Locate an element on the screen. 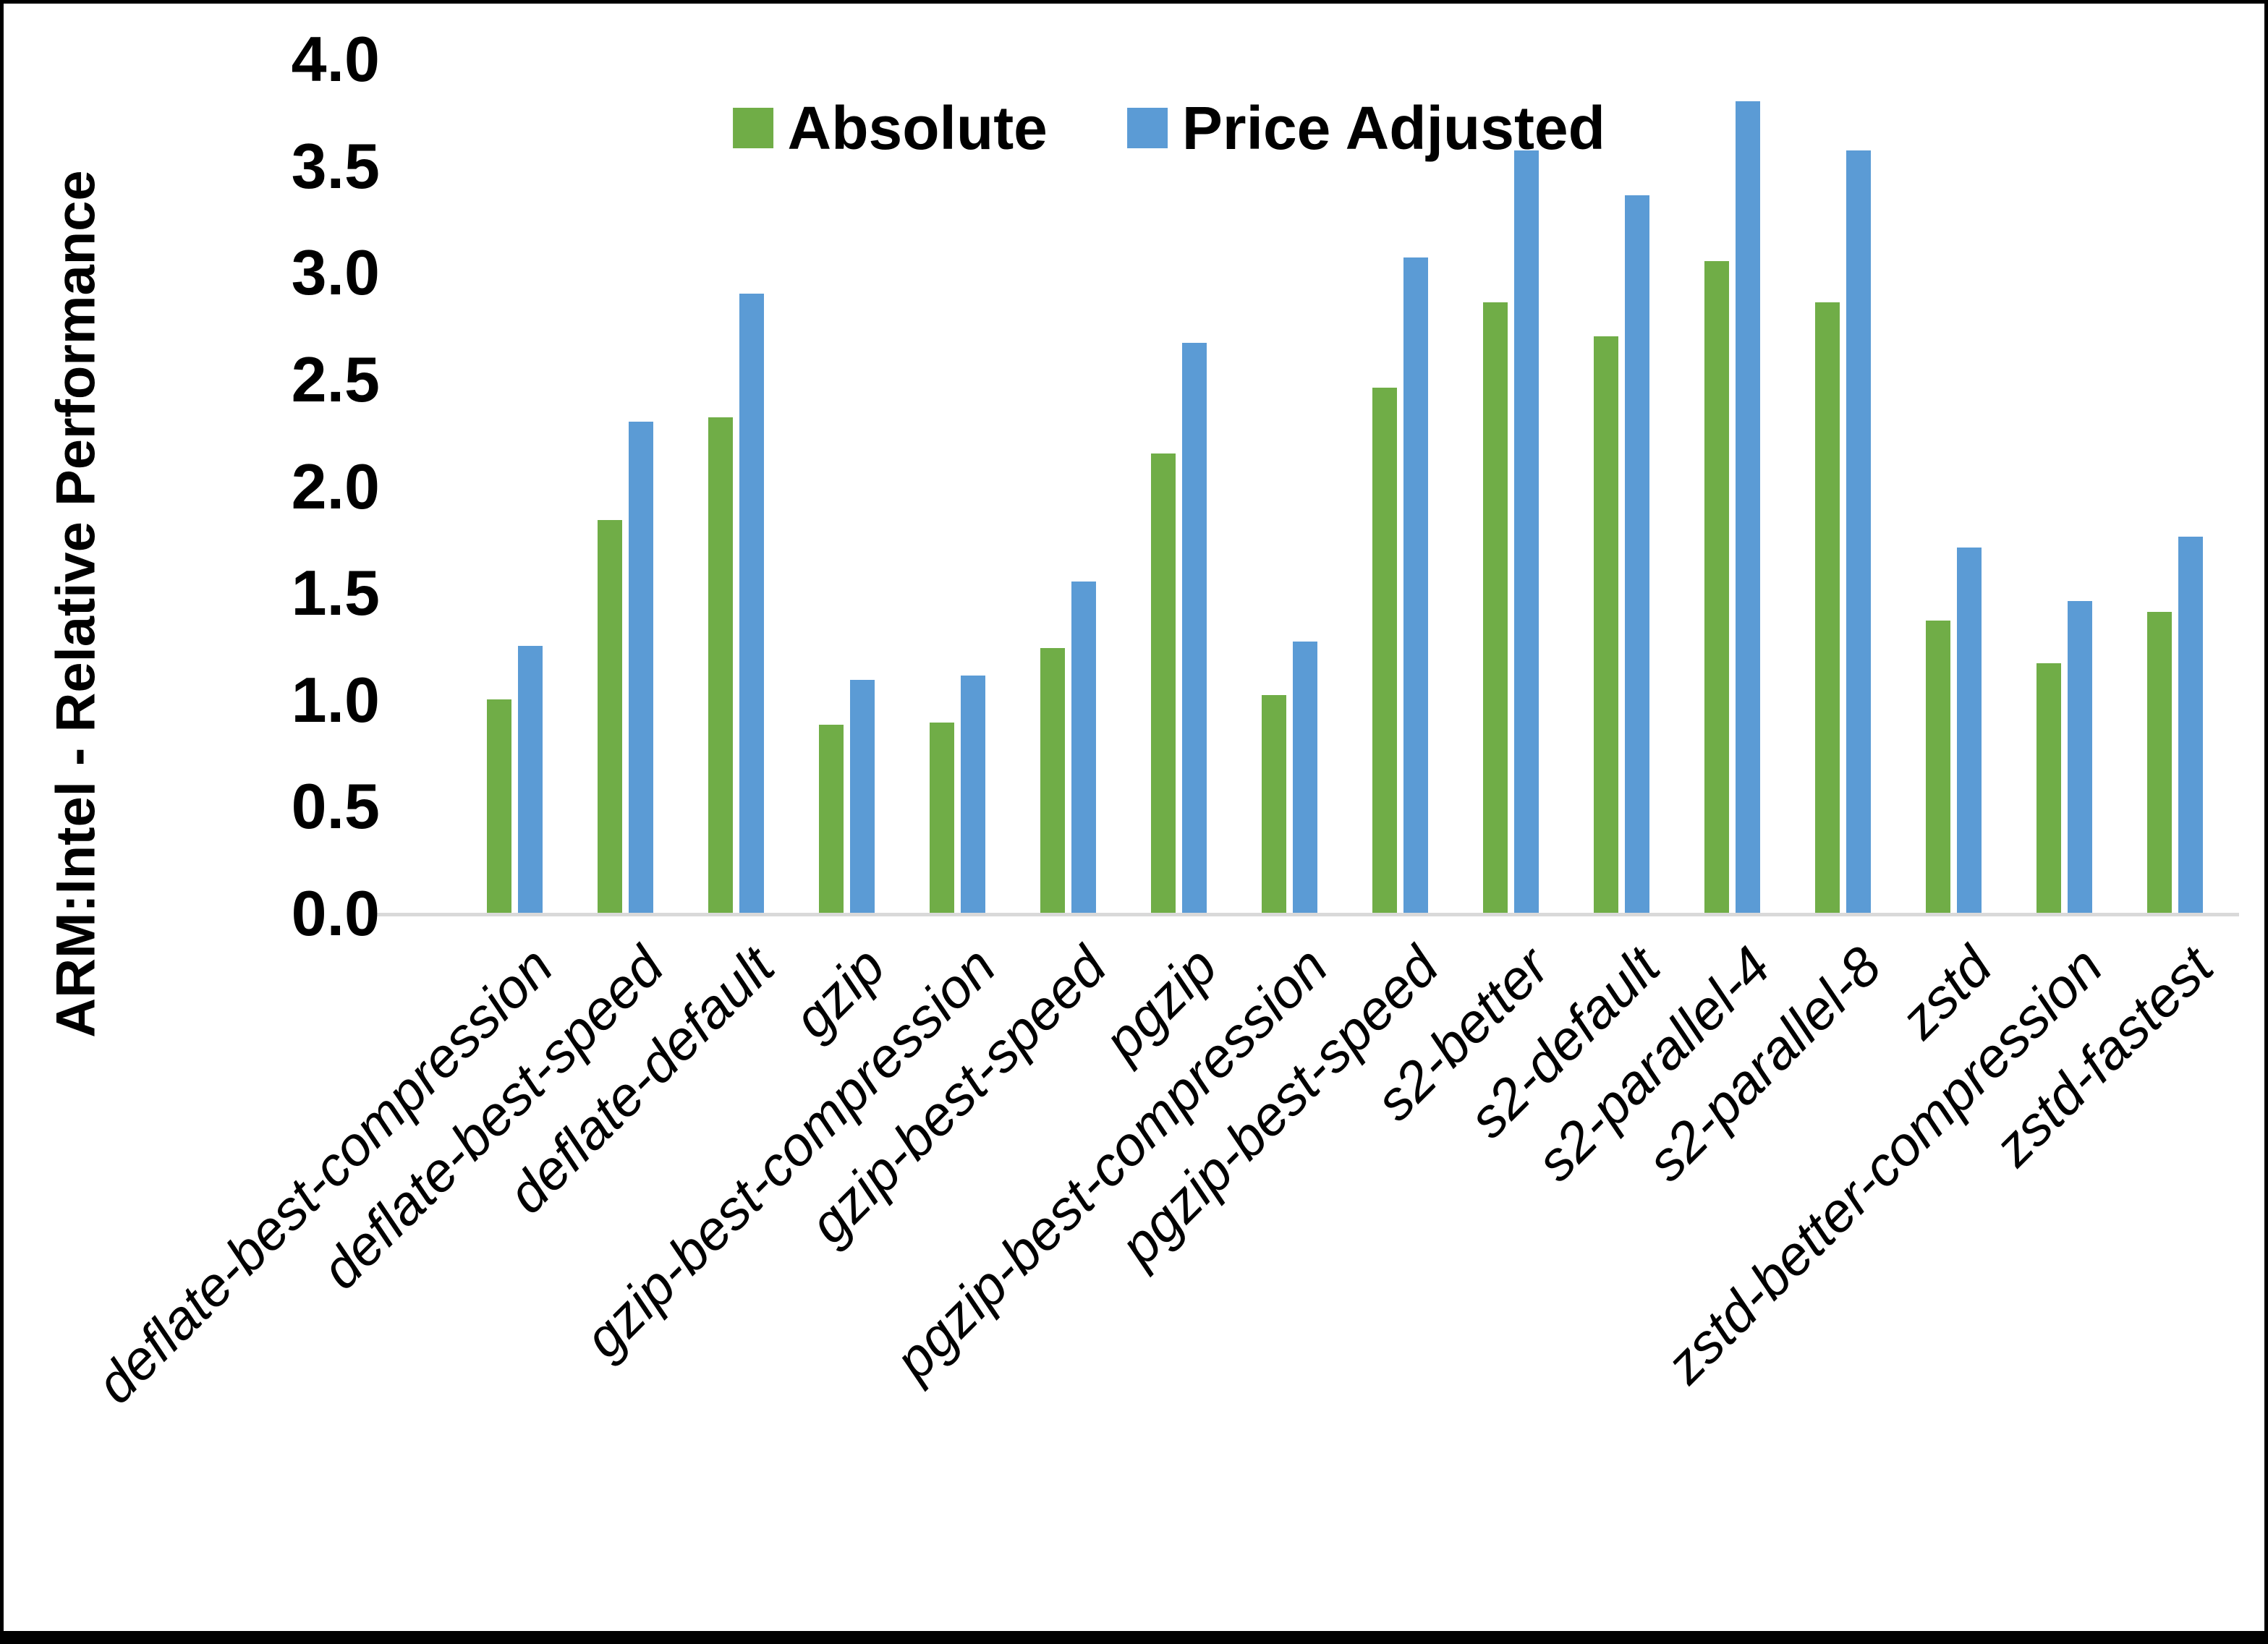 Image resolution: width=2268 pixels, height=1644 pixels. legend-entry-price-adjusted: Price Adjusted is located at coordinates (1365, 128).